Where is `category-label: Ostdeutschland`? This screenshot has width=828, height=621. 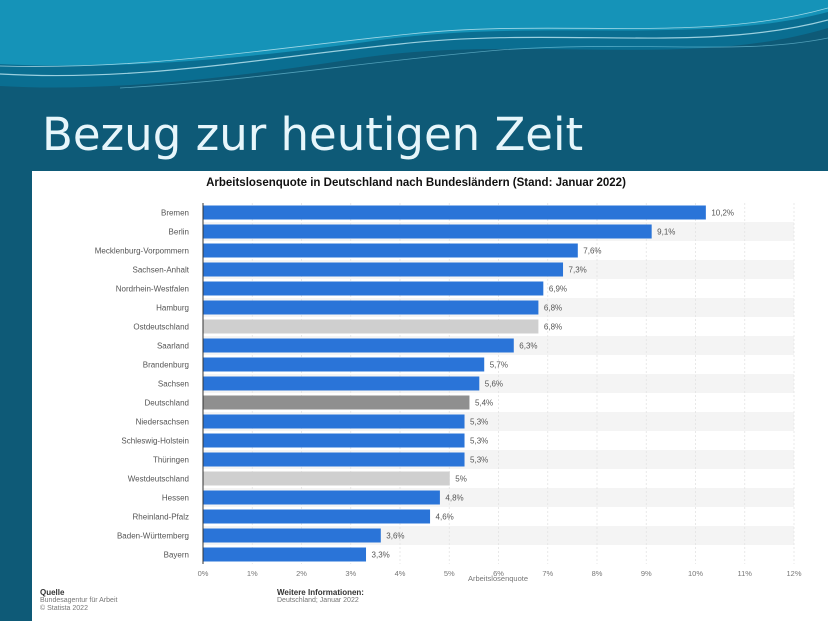 category-label: Ostdeutschland is located at coordinates (161, 327).